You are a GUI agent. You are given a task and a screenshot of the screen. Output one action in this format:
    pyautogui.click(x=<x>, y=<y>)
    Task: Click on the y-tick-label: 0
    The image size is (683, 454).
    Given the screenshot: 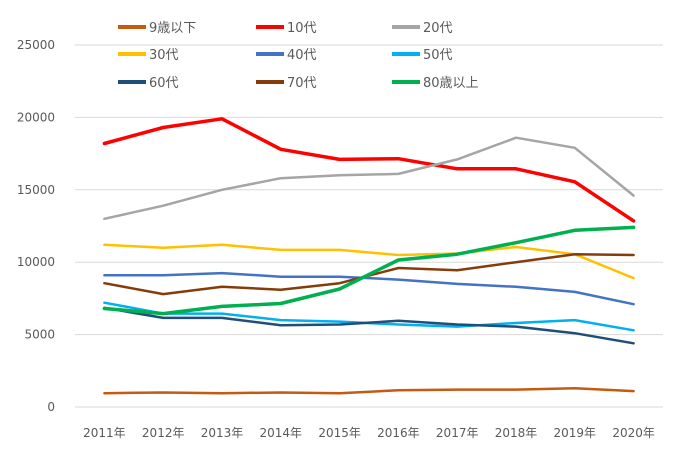 What is the action you would take?
    pyautogui.click(x=51, y=407)
    